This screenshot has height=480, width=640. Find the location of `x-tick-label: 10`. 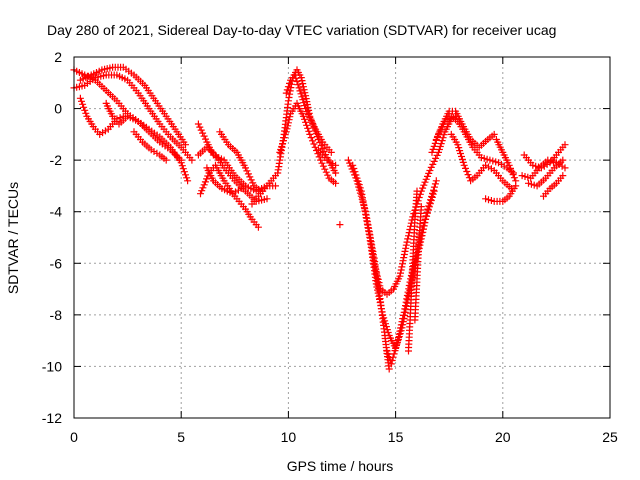

x-tick-label: 10 is located at coordinates (289, 437).